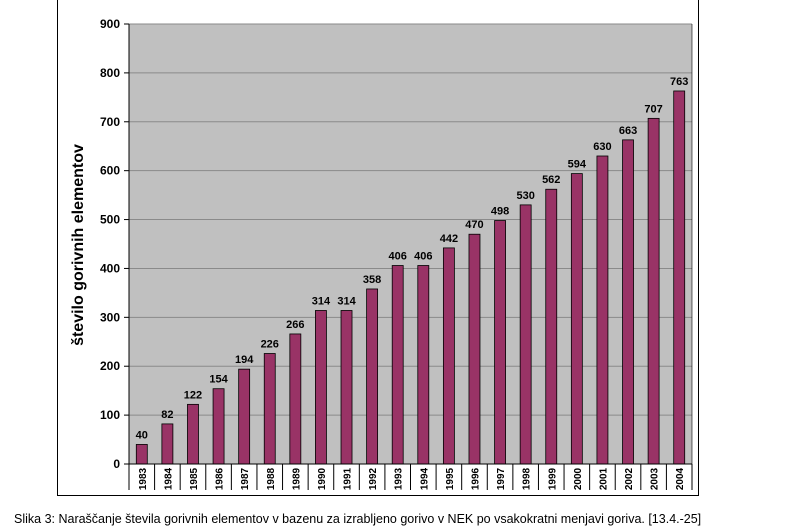  I want to click on x-tick-label: 2001, so click(603, 478).